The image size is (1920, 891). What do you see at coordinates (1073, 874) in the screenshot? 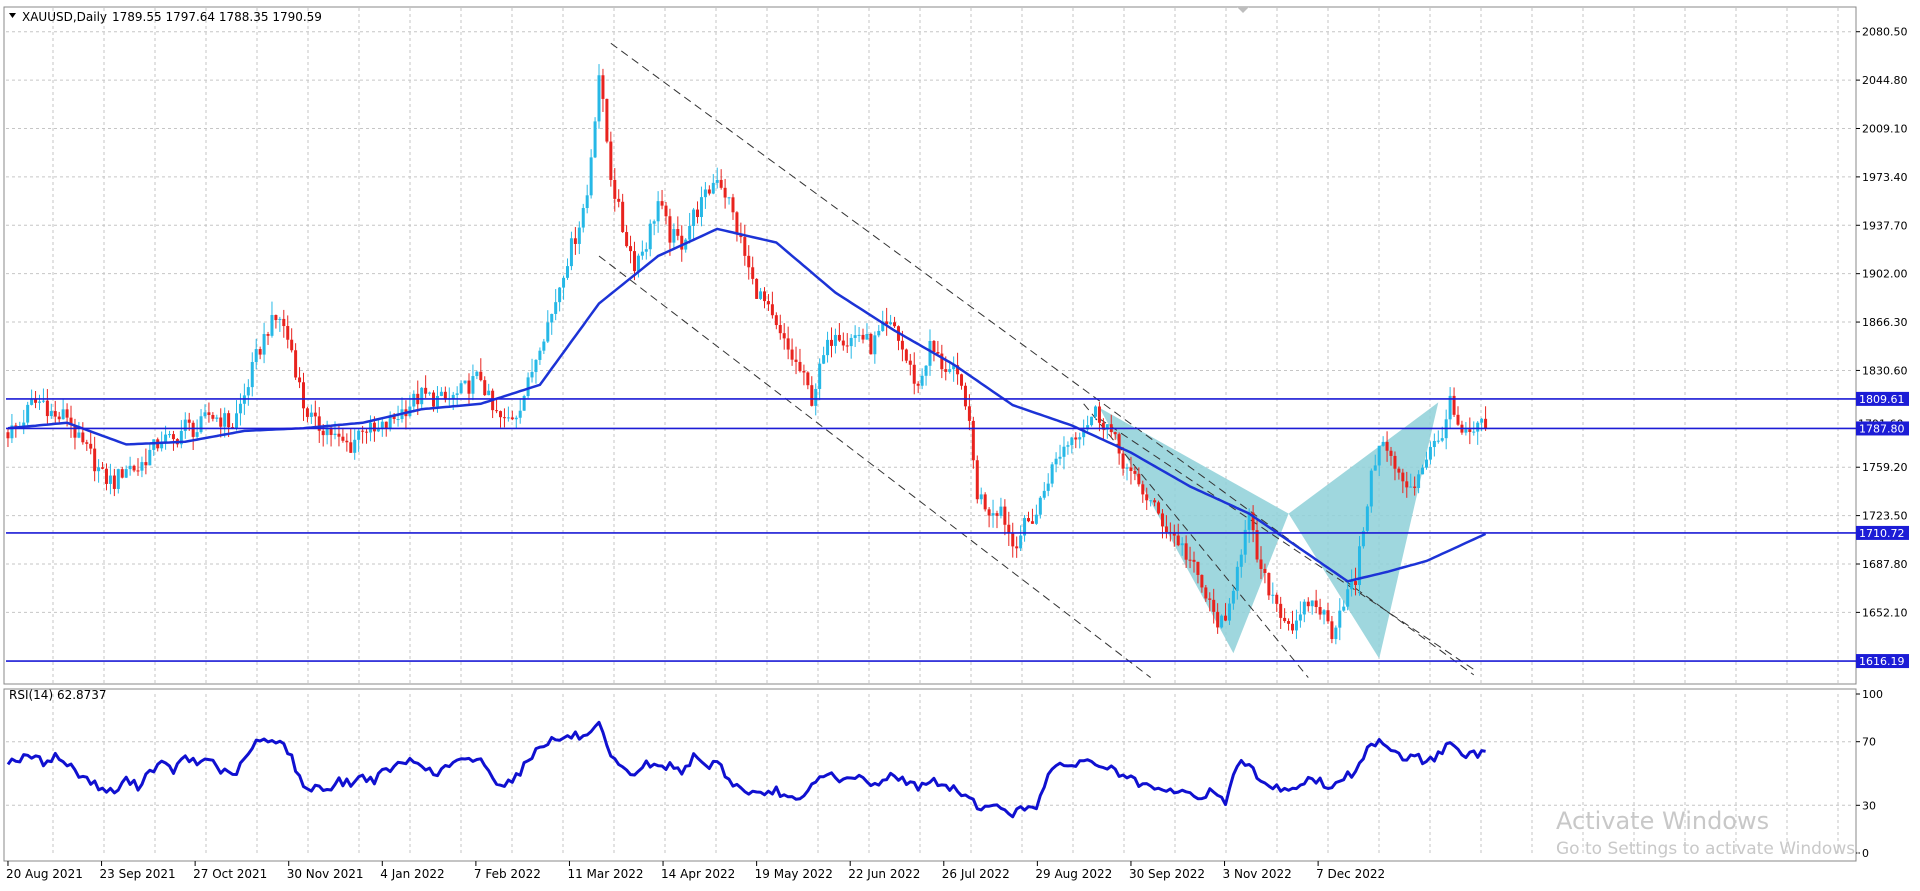
I see `date-tick-label: 29 Aug 2022` at bounding box center [1073, 874].